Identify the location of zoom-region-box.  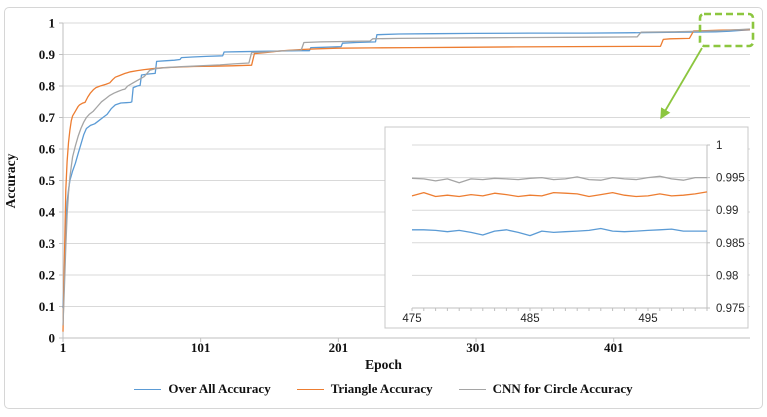
(726, 30).